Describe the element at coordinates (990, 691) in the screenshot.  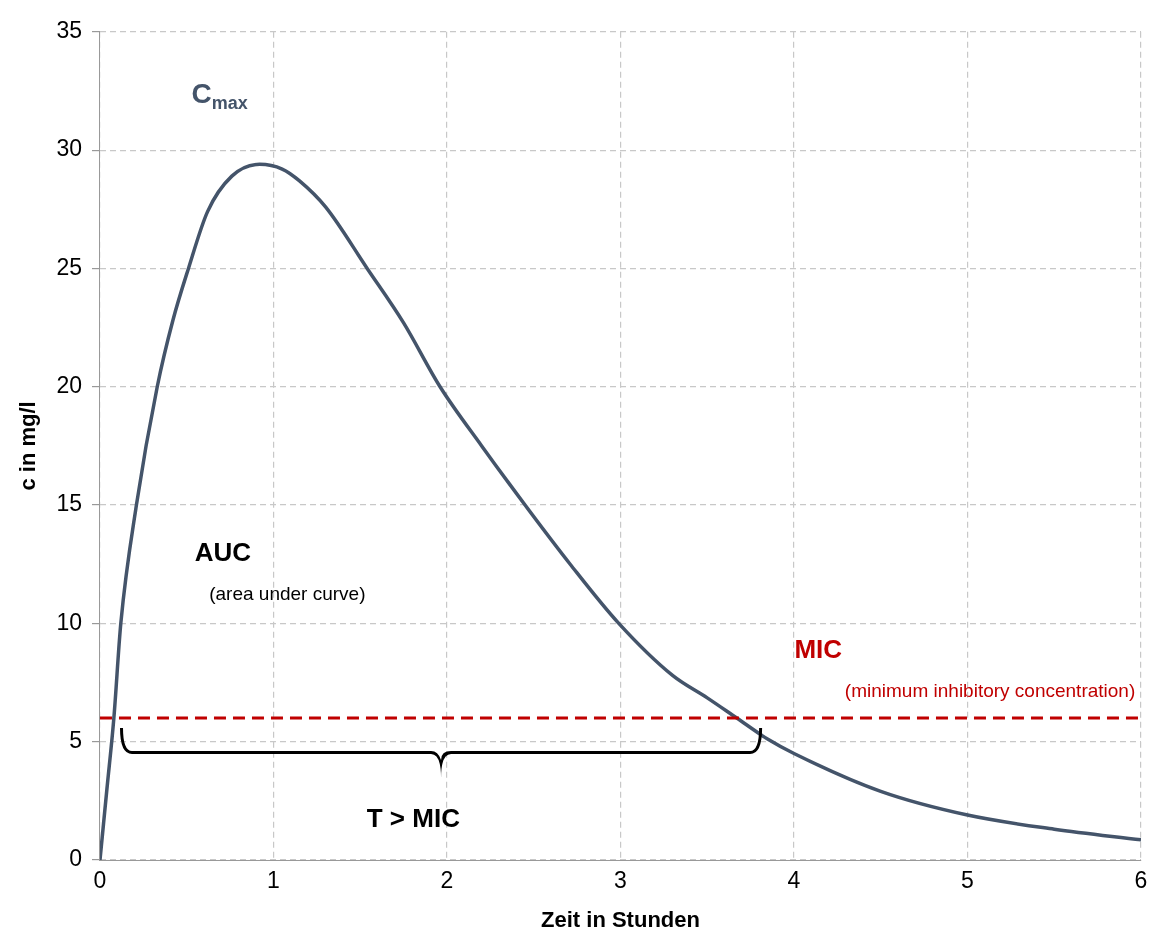
I see `annotation: (minimum inhibitory concentration)` at that location.